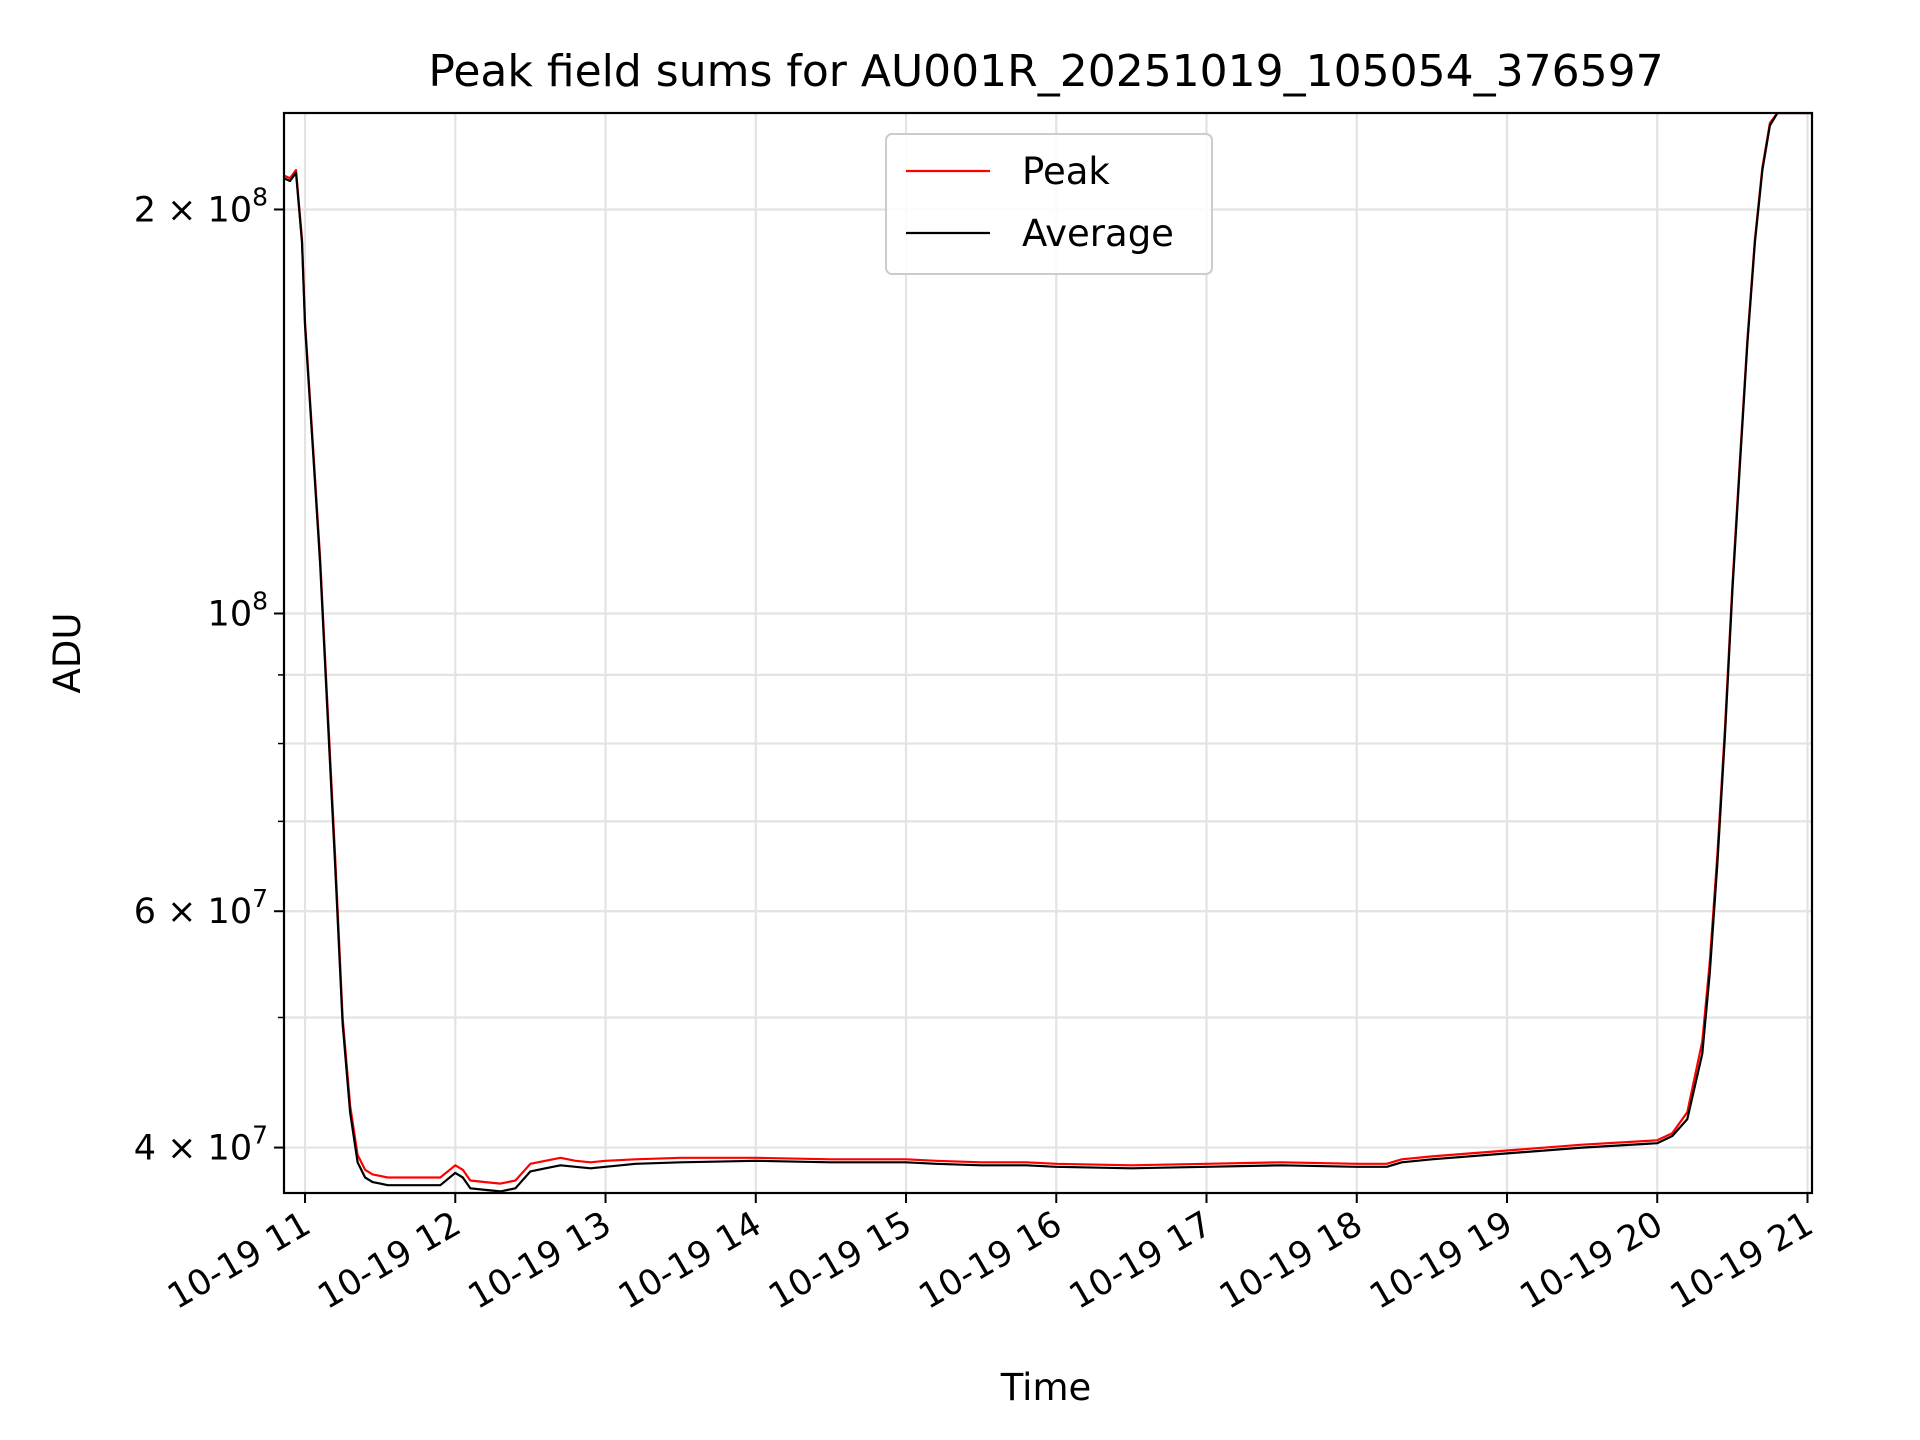  Describe the element at coordinates (201, 206) in the screenshot. I see `y-tick-label: 2 × 108` at that location.